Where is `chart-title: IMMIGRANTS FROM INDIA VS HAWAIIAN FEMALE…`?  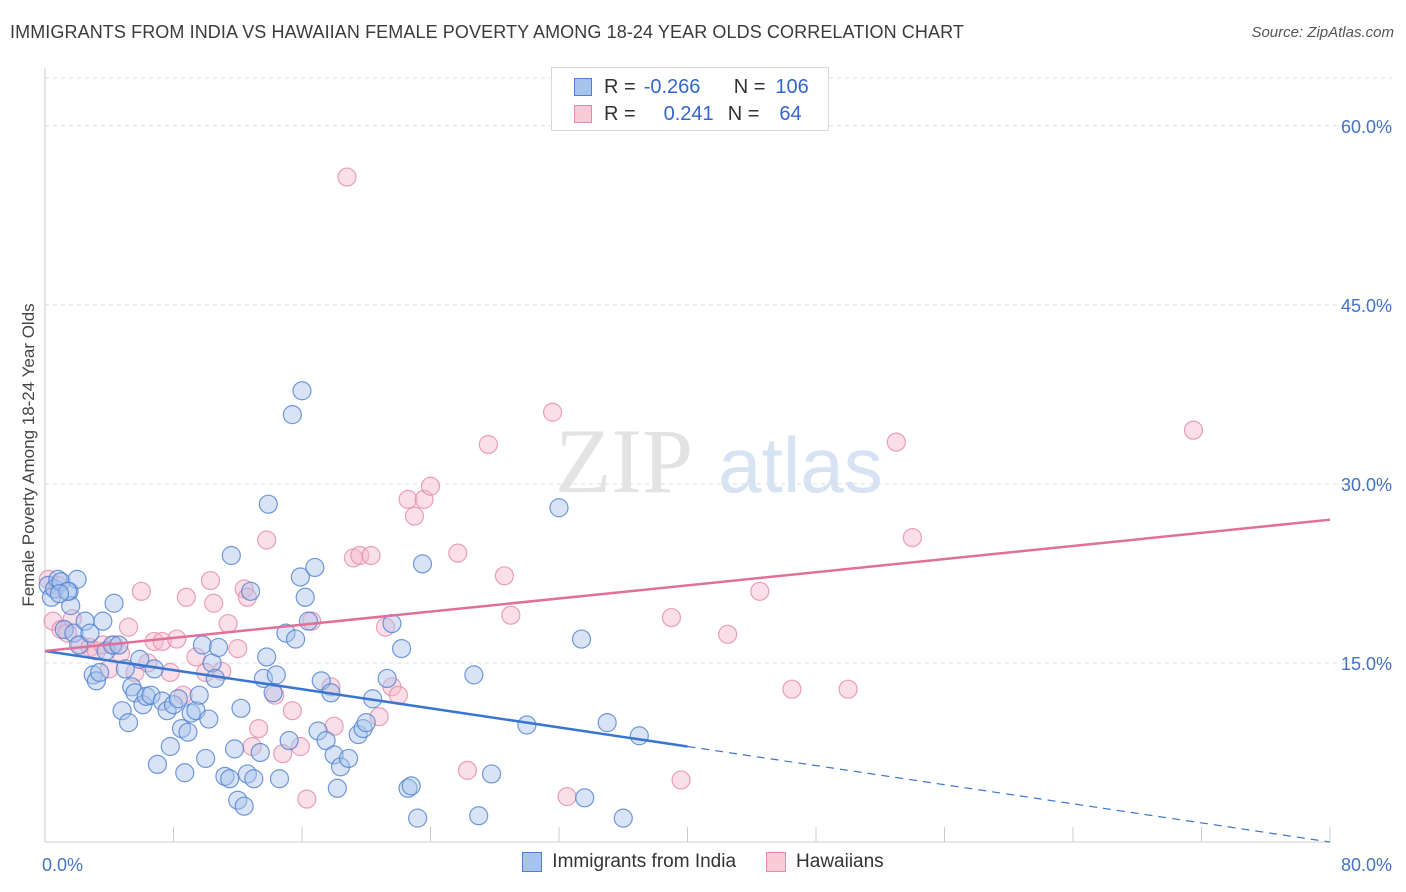 chart-title: IMMIGRANTS FROM INDIA VS HAWAIIAN FEMALE… is located at coordinates (487, 32).